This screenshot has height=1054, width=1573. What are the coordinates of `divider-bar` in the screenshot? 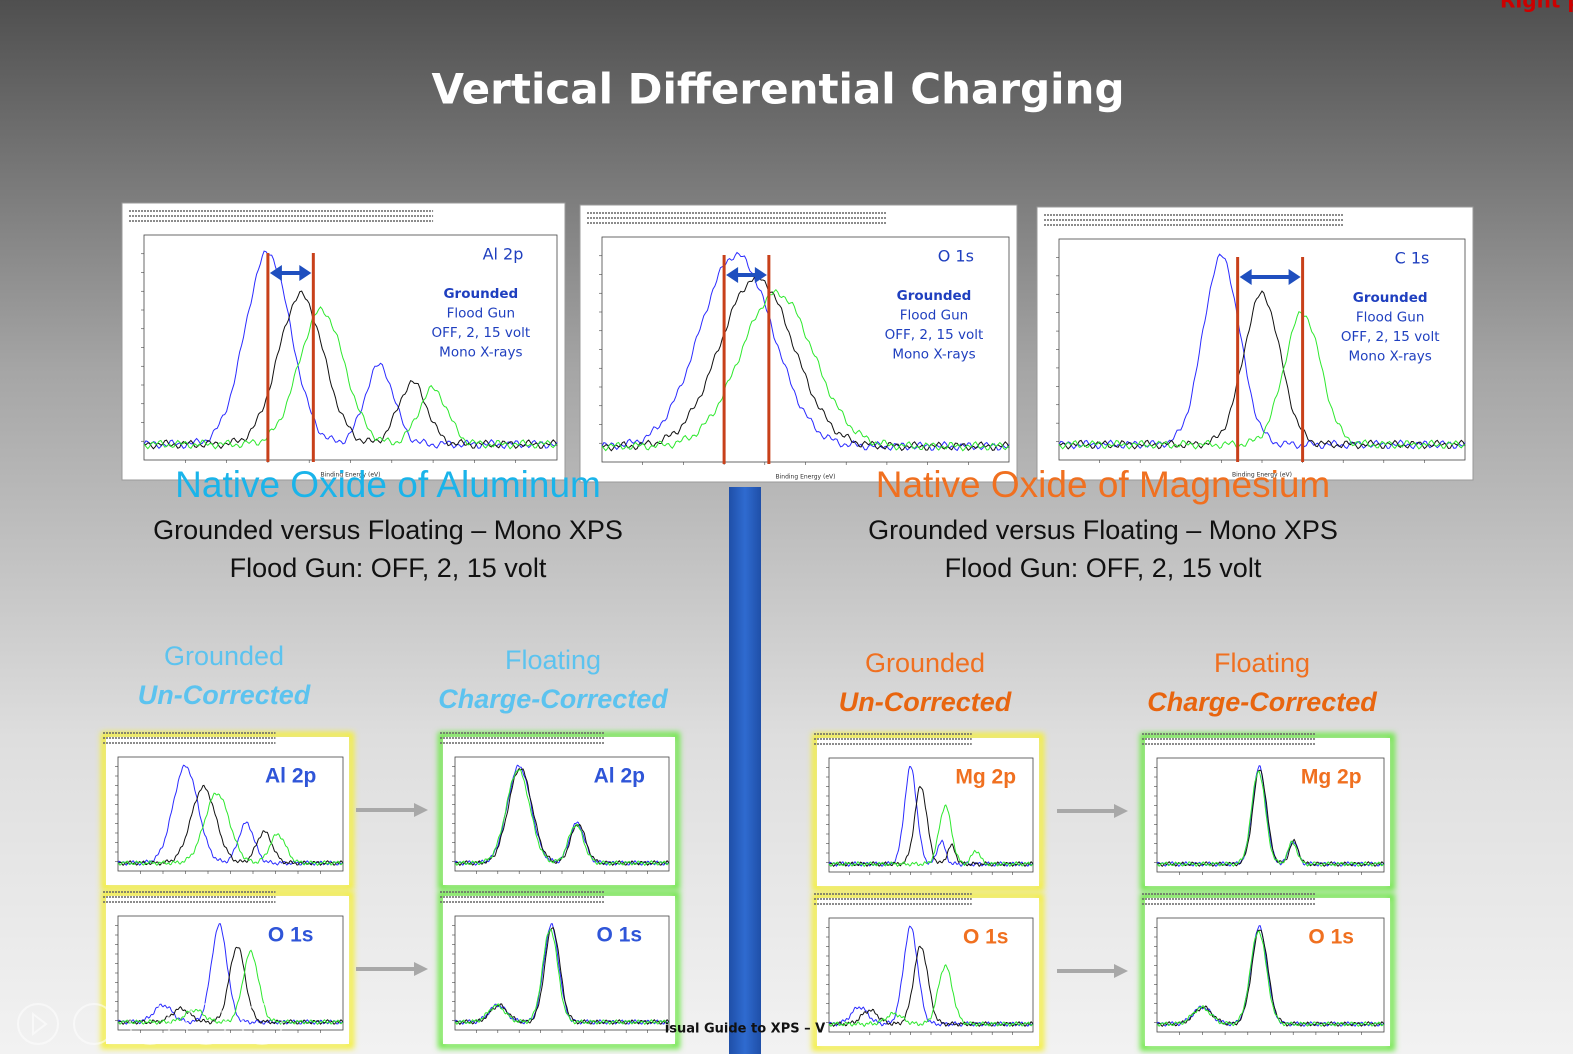 It's located at (745, 770).